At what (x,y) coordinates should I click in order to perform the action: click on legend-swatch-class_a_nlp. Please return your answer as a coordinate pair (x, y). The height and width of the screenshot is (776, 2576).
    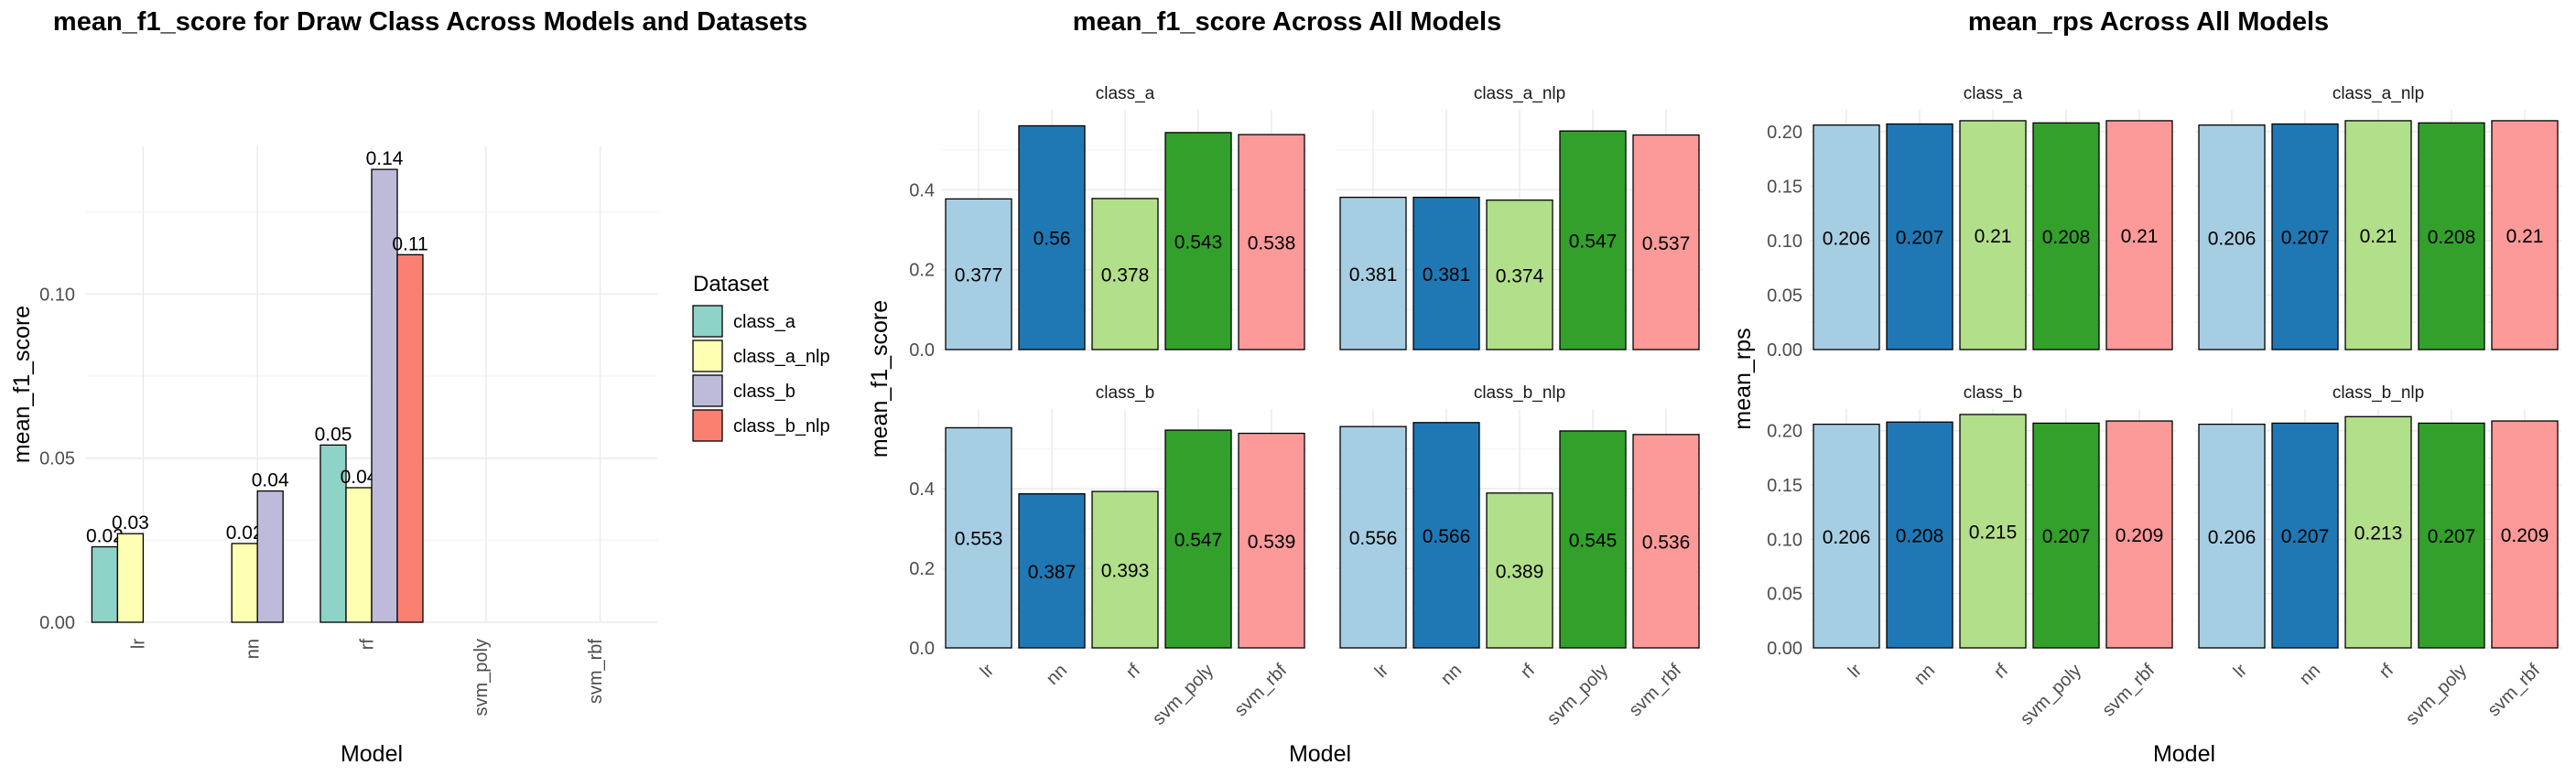
    Looking at the image, I should click on (708, 356).